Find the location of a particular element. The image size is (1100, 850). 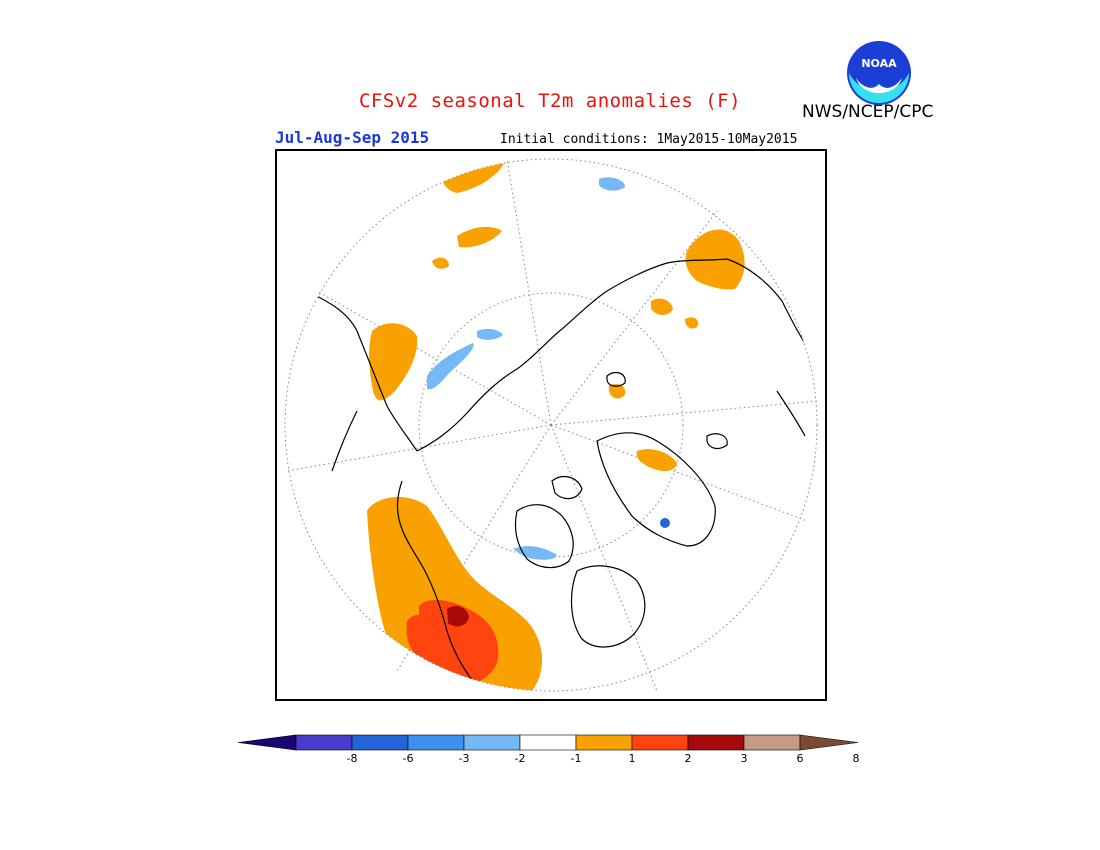

colorbar-tick-label: -2 is located at coordinates (520, 758).